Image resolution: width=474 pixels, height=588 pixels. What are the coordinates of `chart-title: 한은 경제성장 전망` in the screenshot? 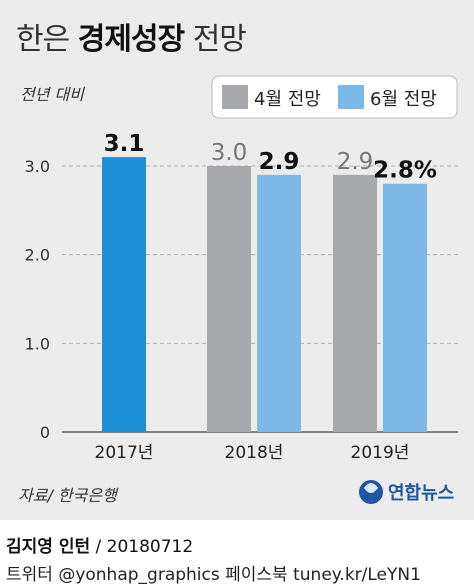 It's located at (131, 36).